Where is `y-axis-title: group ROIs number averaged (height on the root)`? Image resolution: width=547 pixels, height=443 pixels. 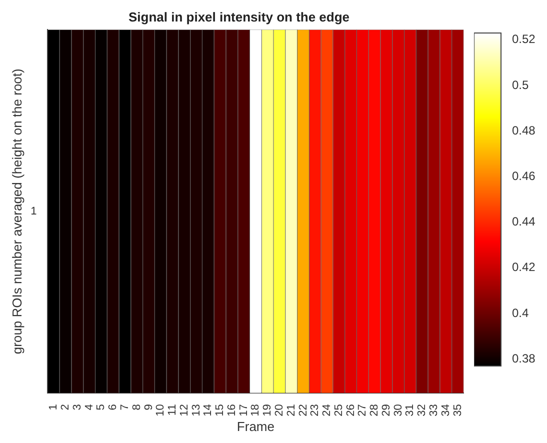 y-axis-title: group ROIs number averaged (height on the root) is located at coordinates (16, 211).